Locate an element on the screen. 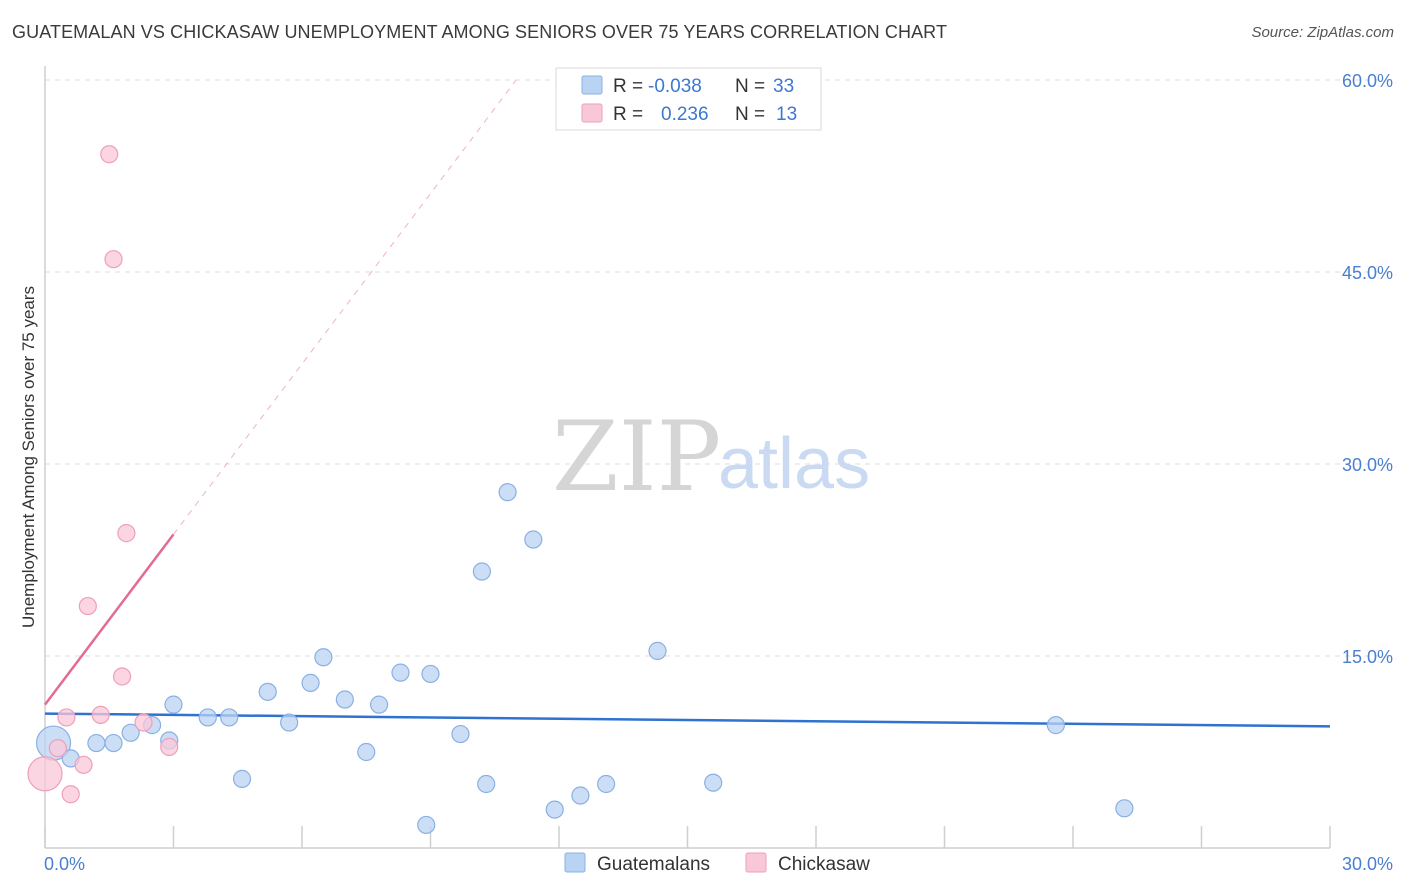  legend-bottom: Guatemalans Chickasaw is located at coordinates (717, 863).